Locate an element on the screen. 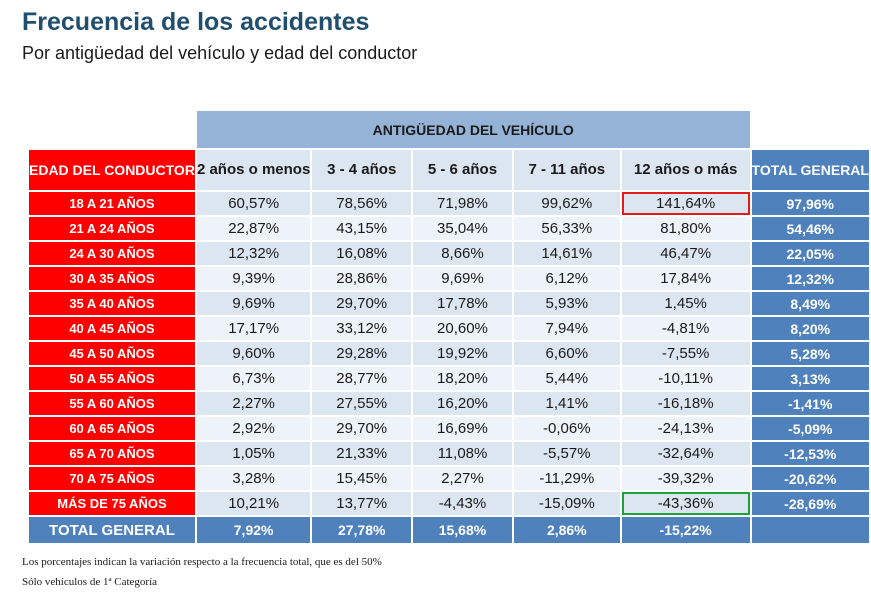 Image resolution: width=871 pixels, height=600 pixels. table-cell: 5,44% is located at coordinates (566, 378).